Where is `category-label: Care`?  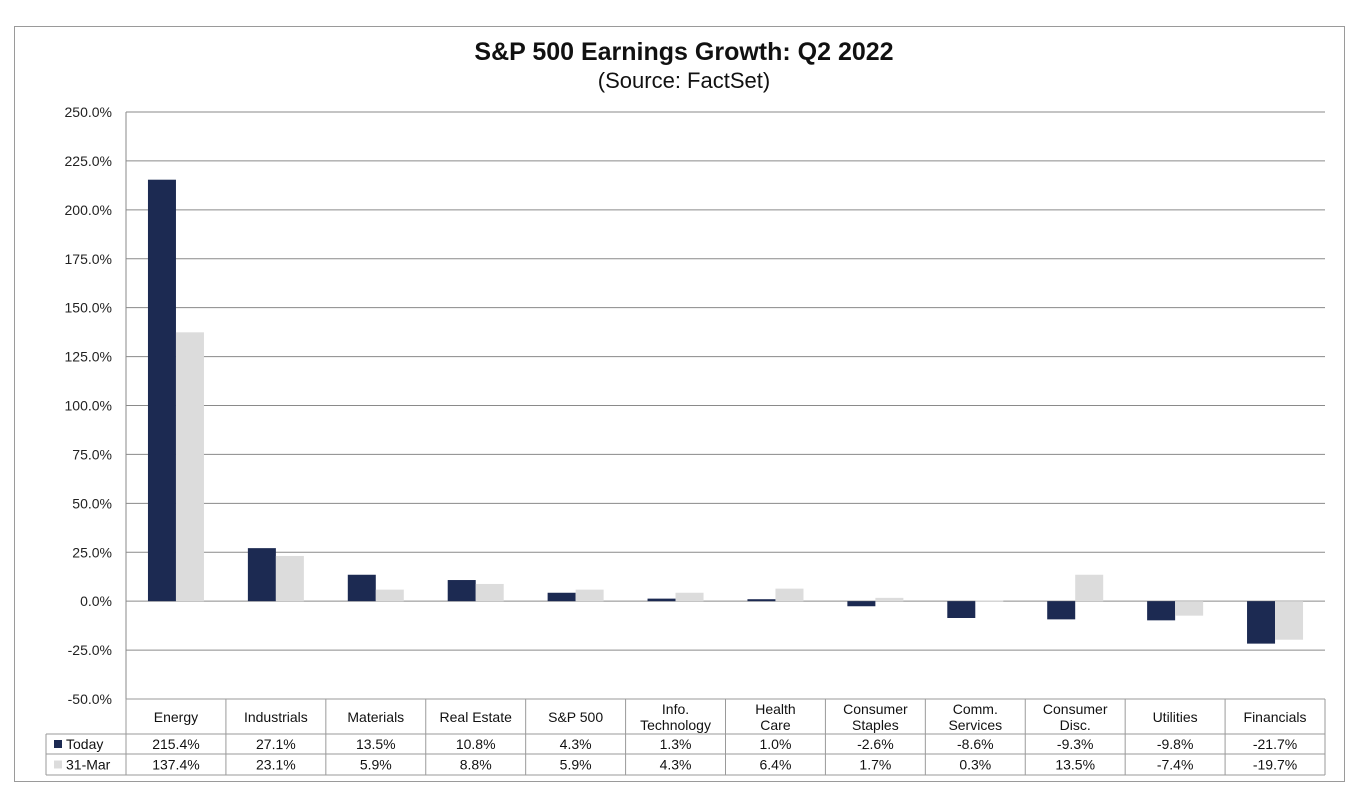
category-label: Care is located at coordinates (775, 725).